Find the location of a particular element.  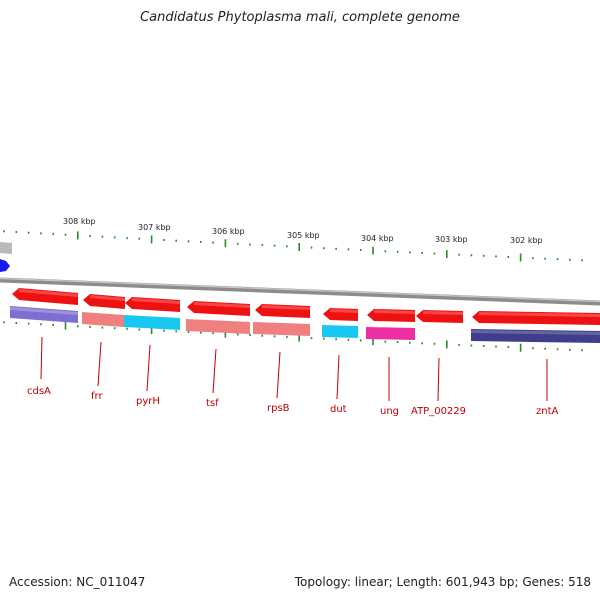

bottom-tick-track is located at coordinates (293, 336).